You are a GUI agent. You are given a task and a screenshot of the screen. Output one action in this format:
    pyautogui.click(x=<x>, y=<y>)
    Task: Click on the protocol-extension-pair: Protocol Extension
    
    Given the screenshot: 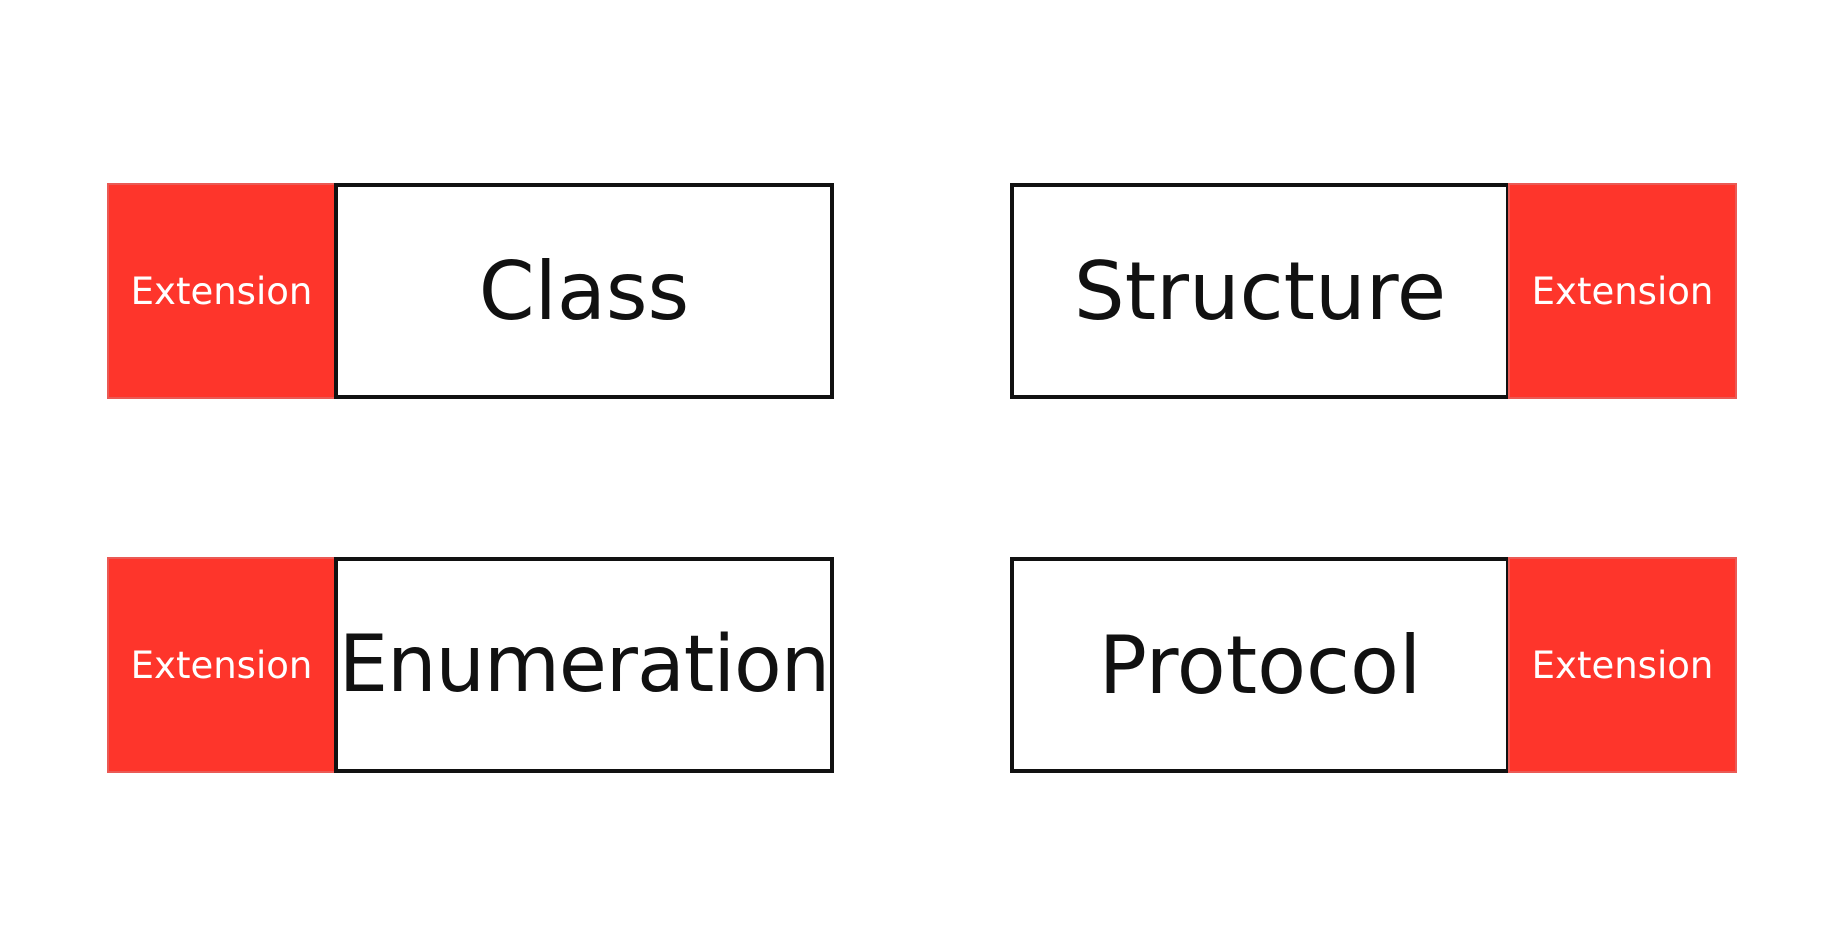 What is the action you would take?
    pyautogui.click(x=1373, y=665)
    